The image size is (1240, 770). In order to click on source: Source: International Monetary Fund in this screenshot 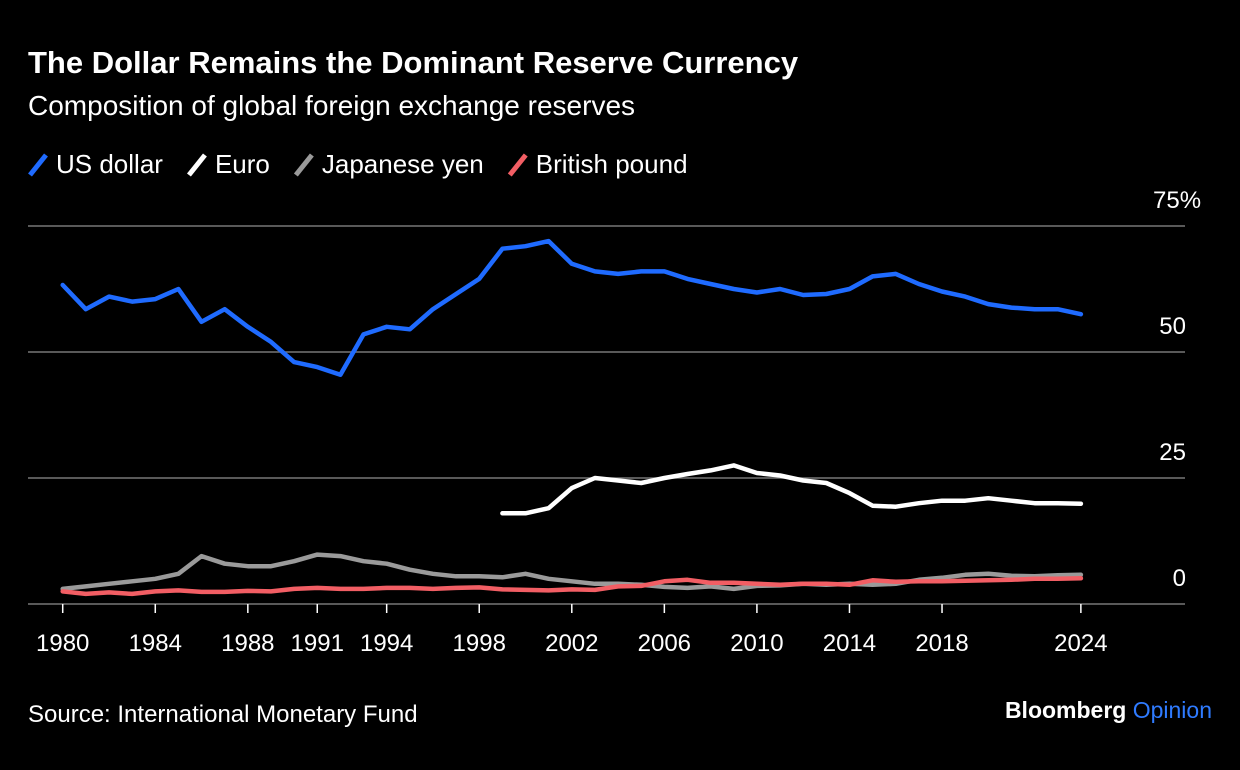, I will do `click(223, 714)`.